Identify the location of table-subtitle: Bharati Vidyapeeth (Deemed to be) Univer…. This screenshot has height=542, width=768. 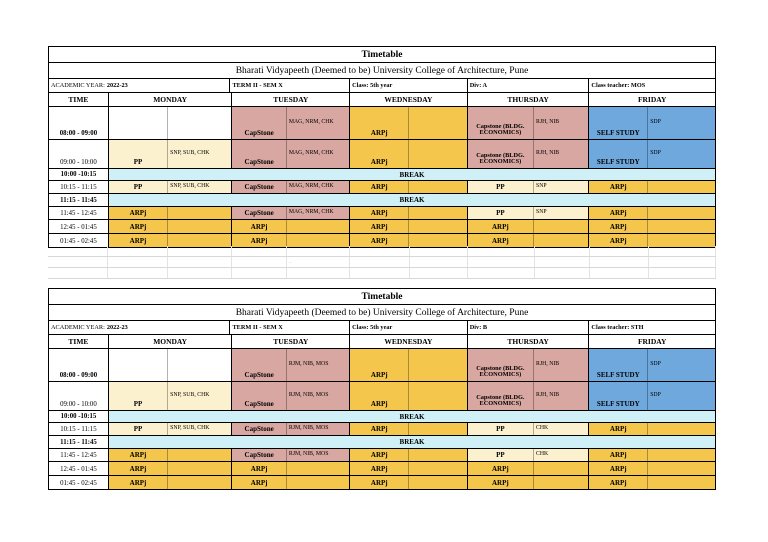
(382, 313).